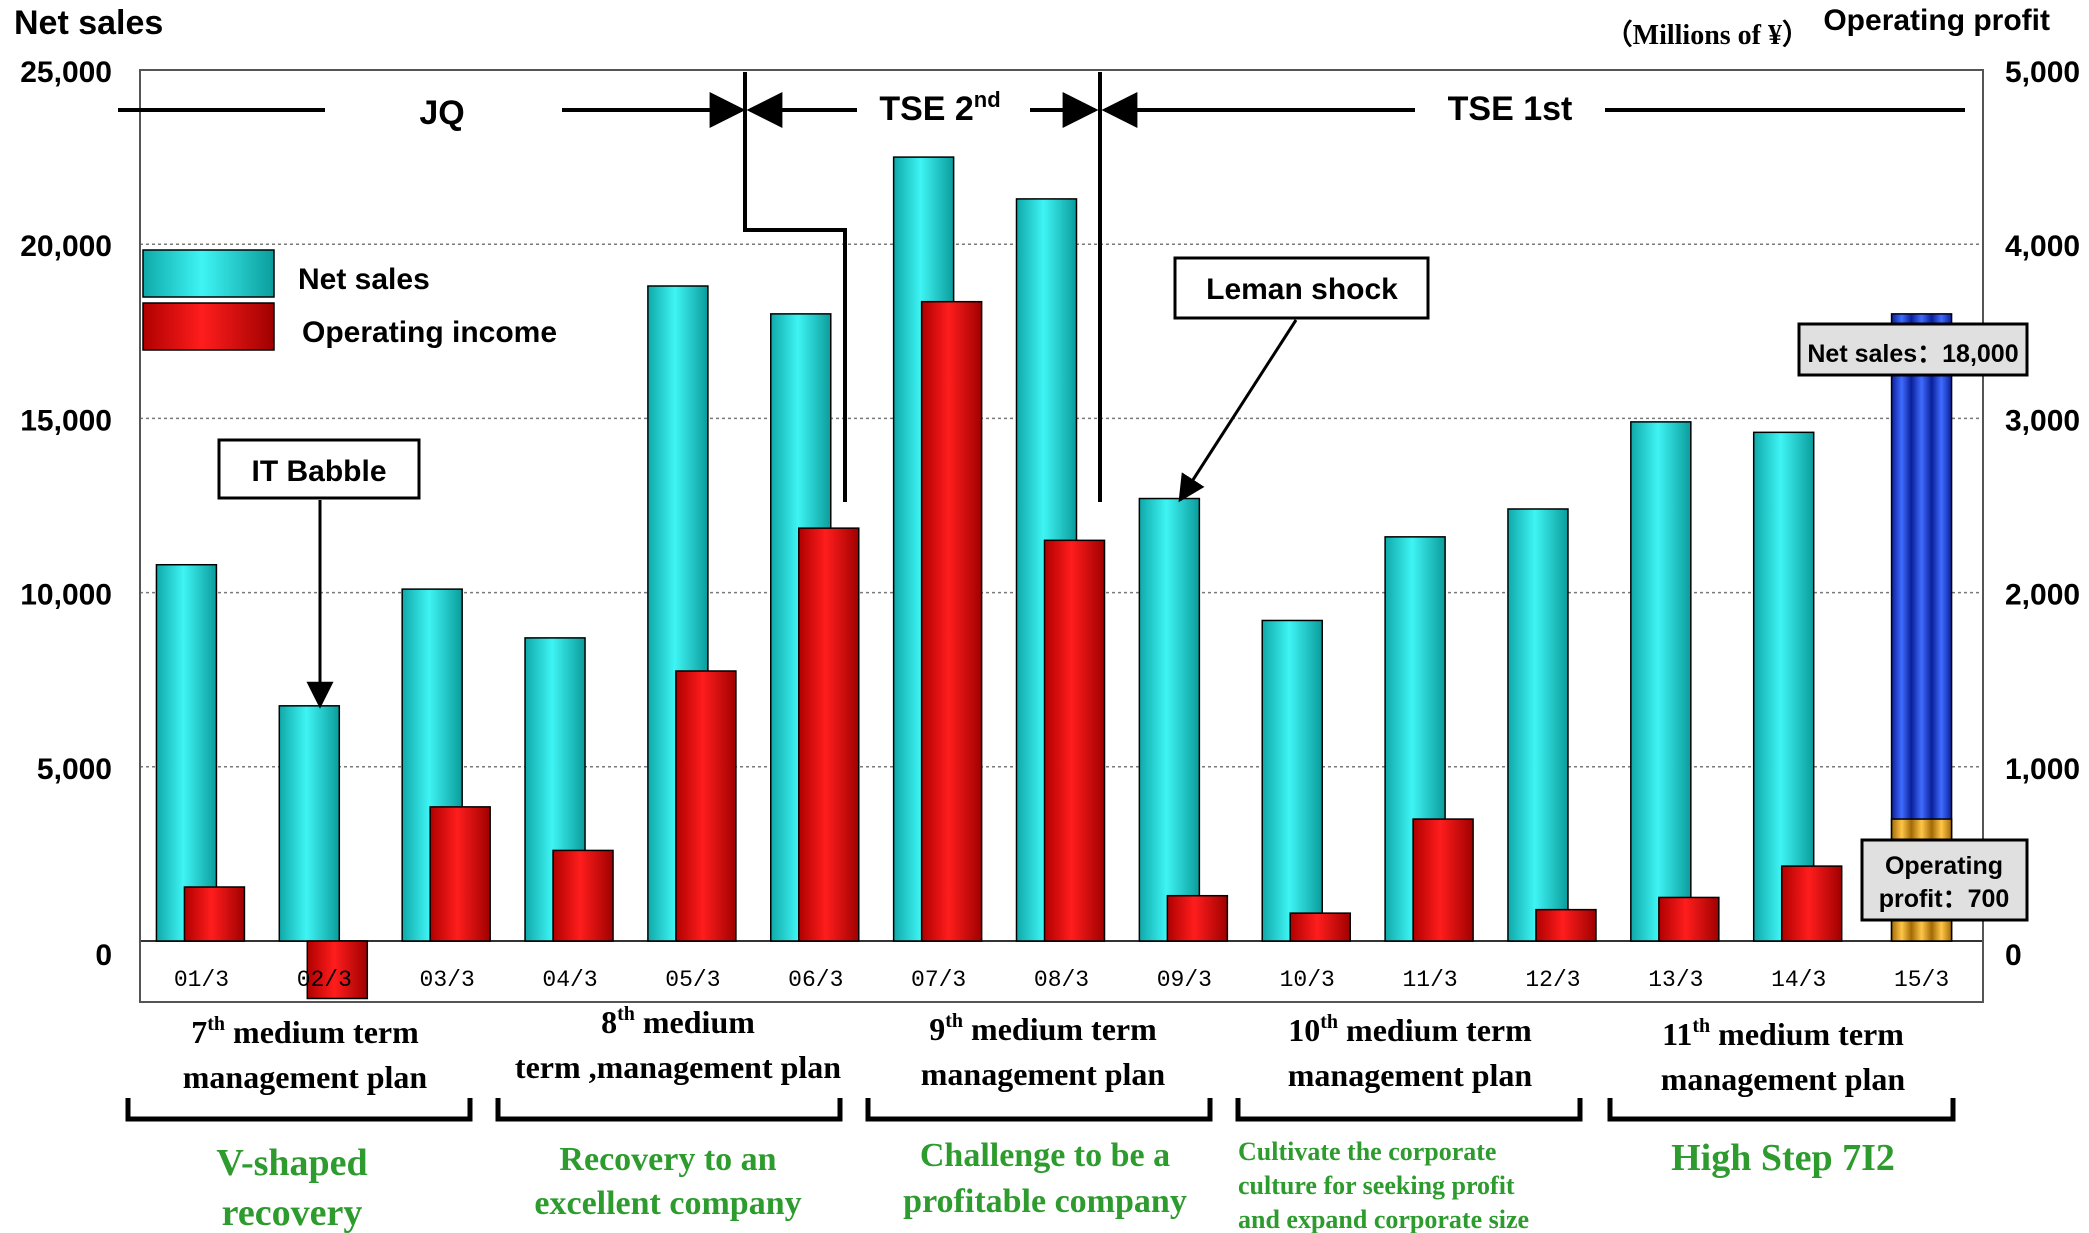  Describe the element at coordinates (1367, 1151) in the screenshot. I see `slogan-10-line1: Cultivate the corporate` at that location.